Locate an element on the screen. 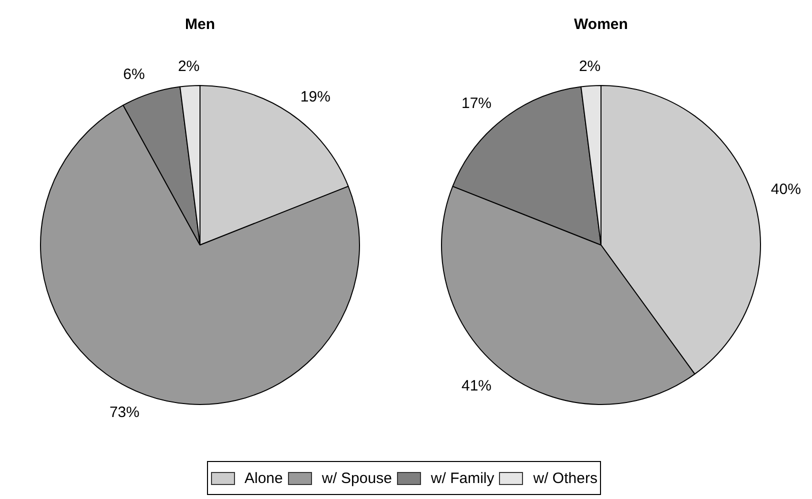 Image resolution: width=812 pixels, height=499 pixels. data-label: 19% is located at coordinates (315, 97).